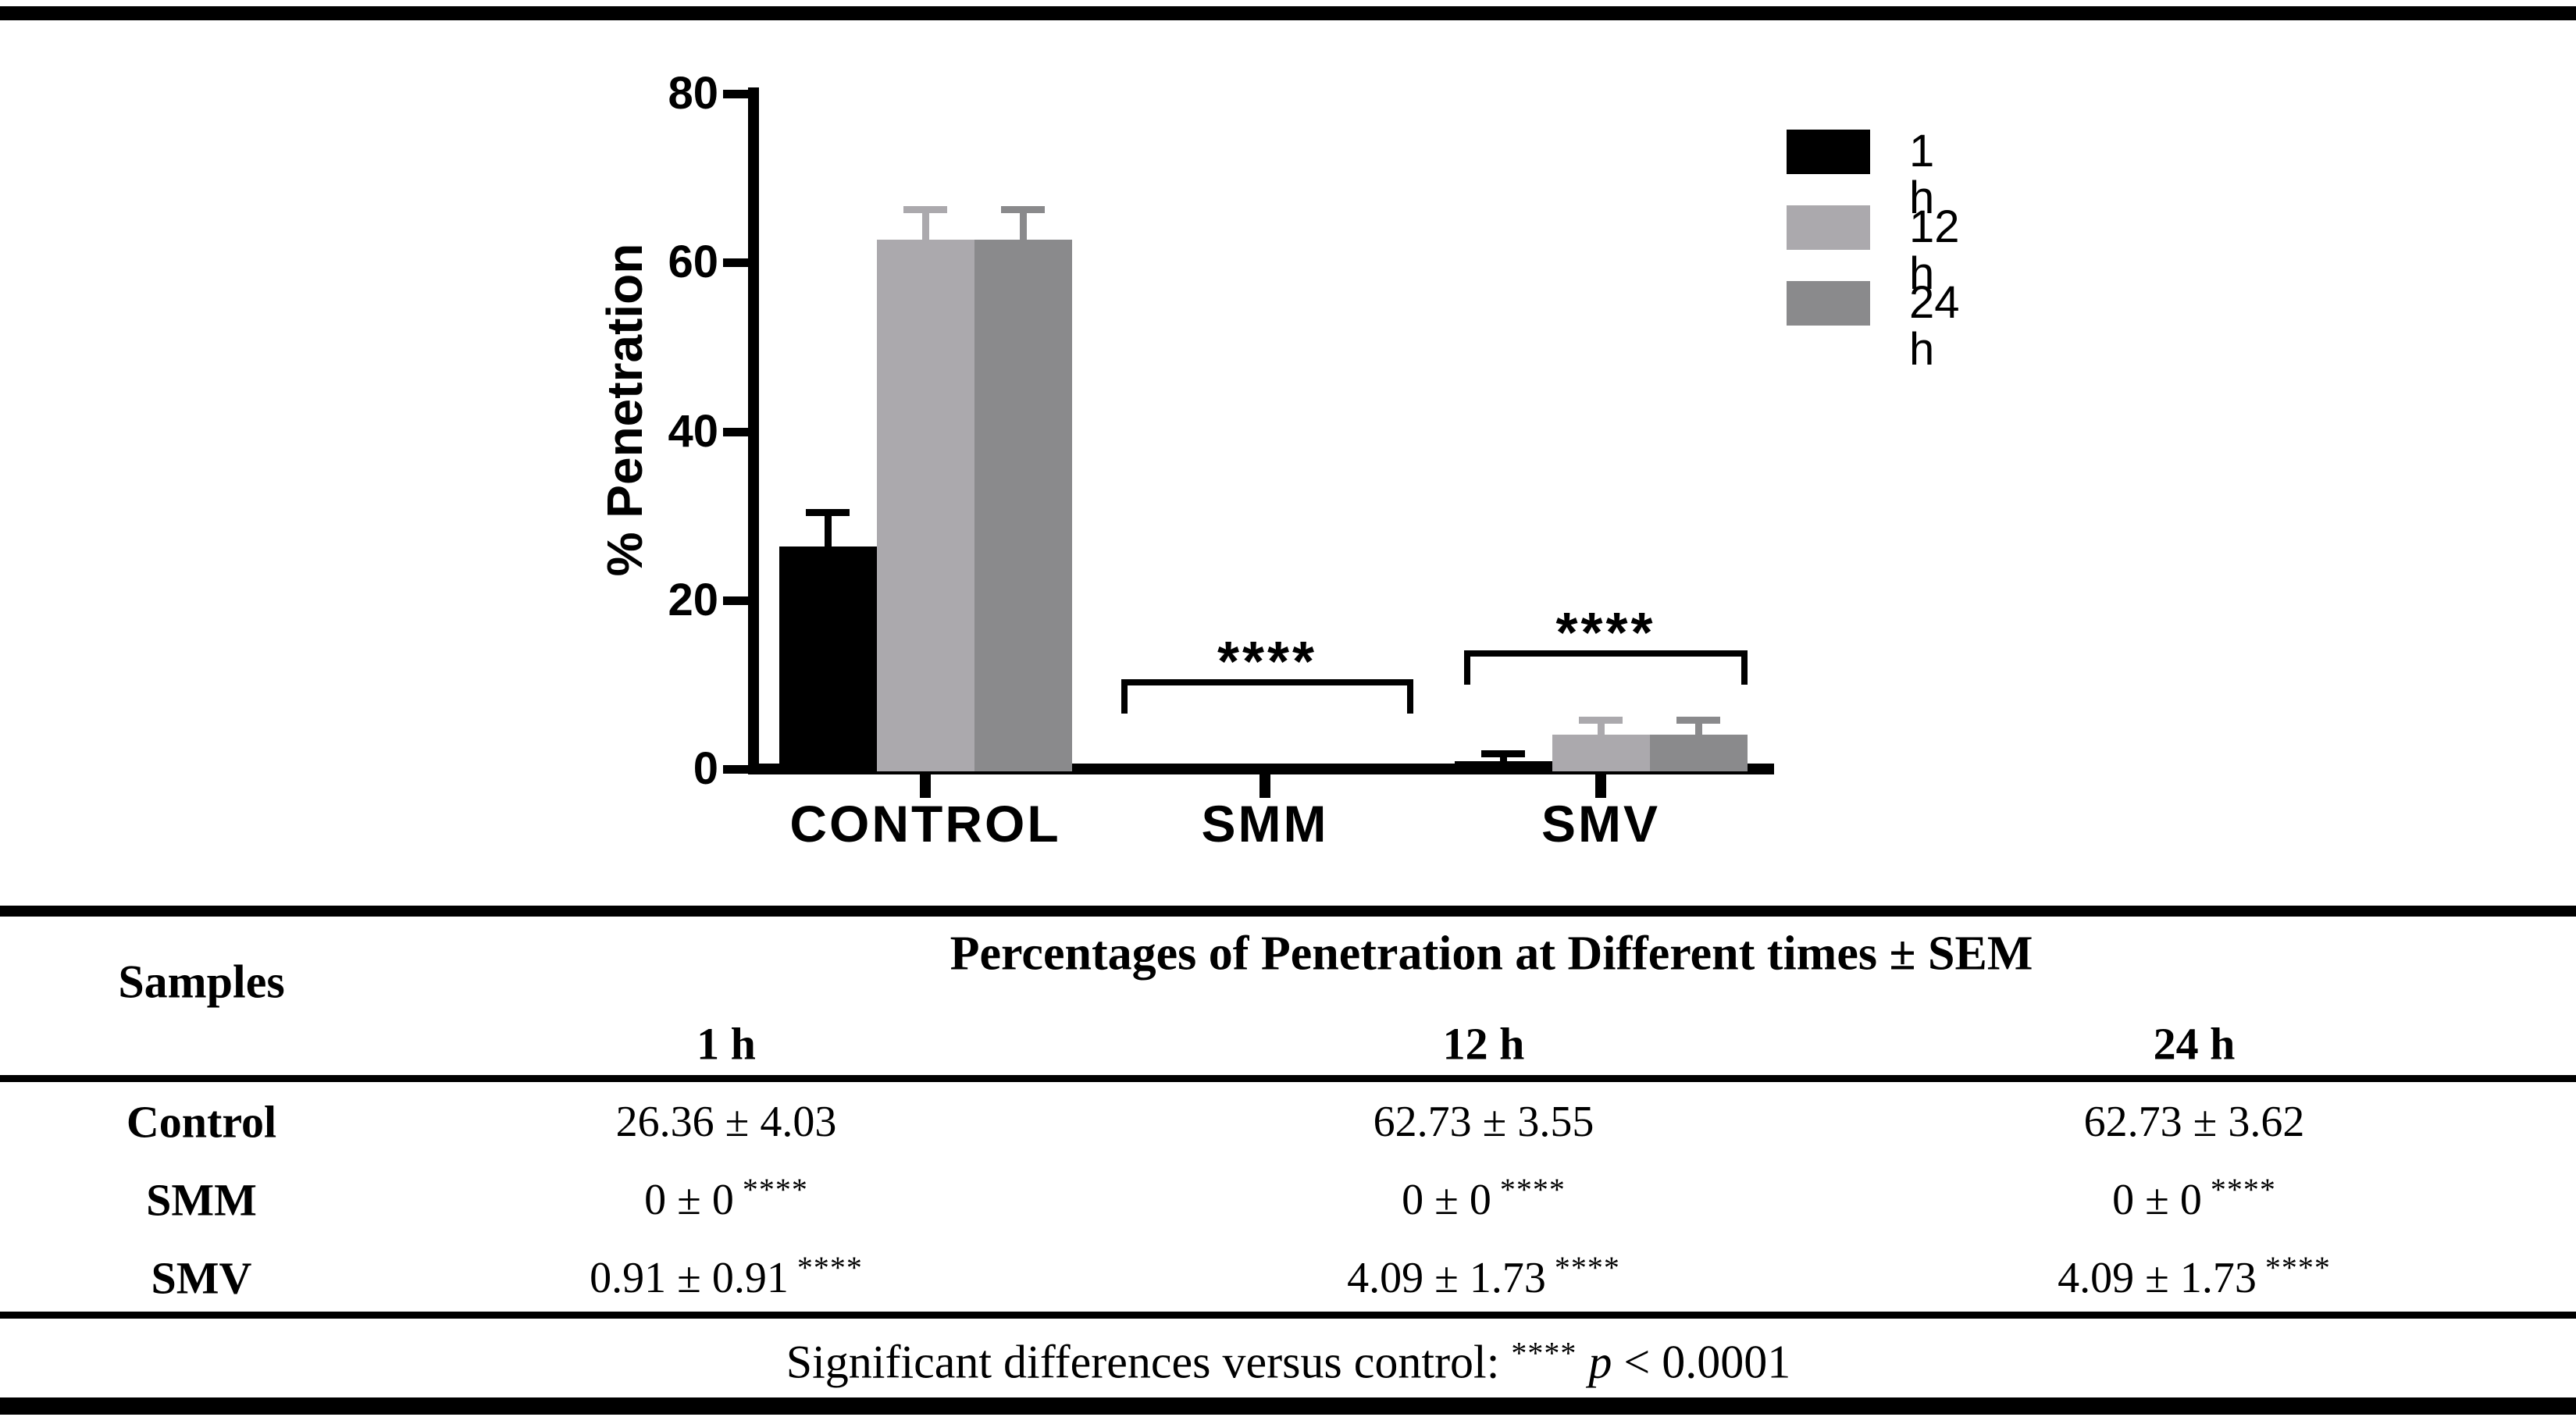 The width and height of the screenshot is (2576, 1417). Describe the element at coordinates (1922, 174) in the screenshot. I see `legend-label: 1 h` at that location.